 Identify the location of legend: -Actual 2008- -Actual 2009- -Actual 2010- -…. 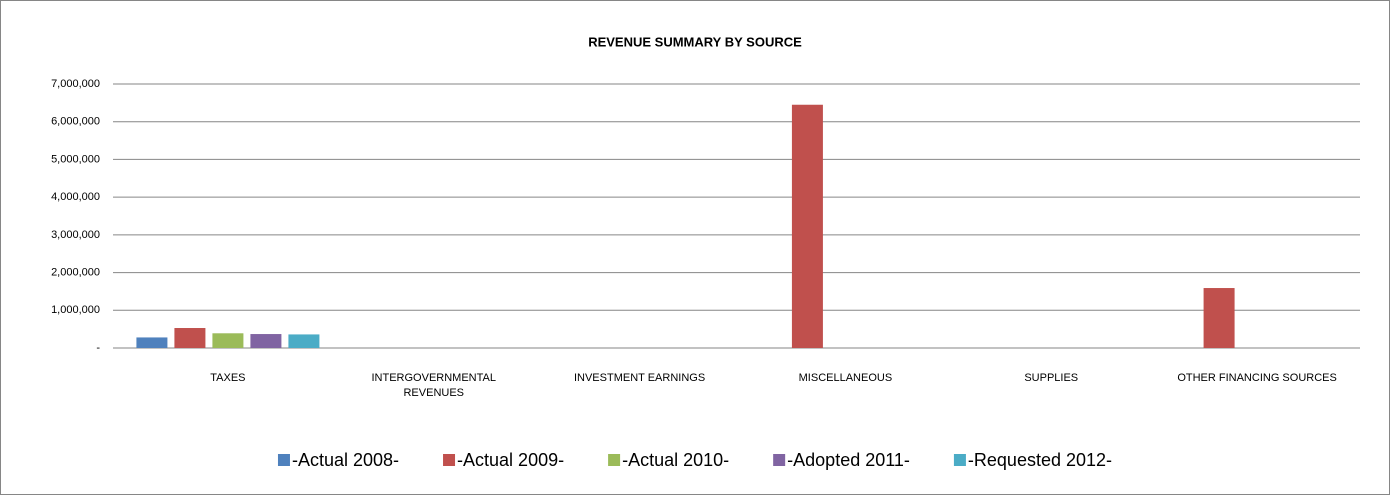
(694, 460).